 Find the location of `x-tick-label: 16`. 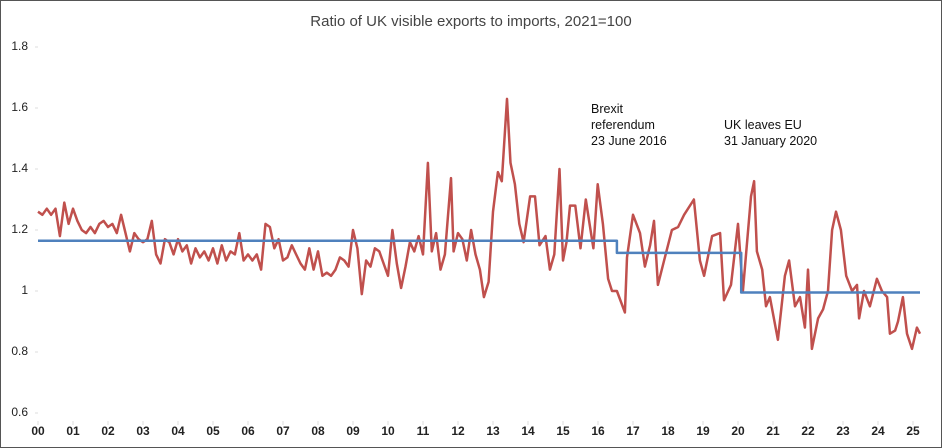

x-tick-label: 16 is located at coordinates (598, 431).